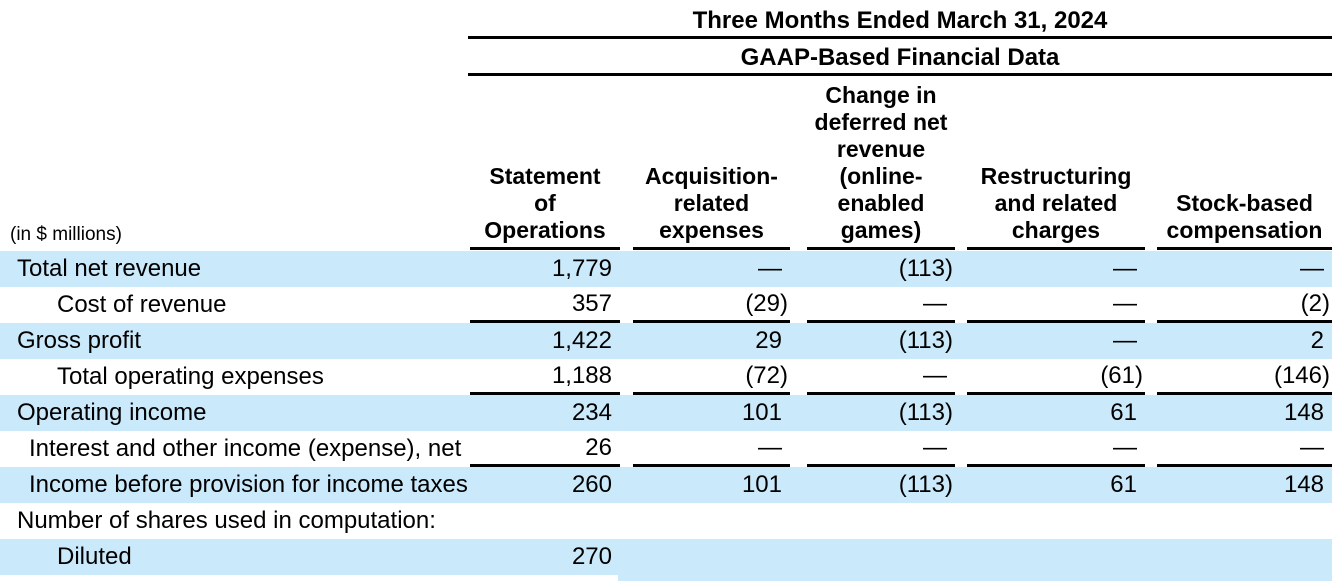 This screenshot has width=1332, height=581. I want to click on column-header-label: Restructuring and related charges, so click(1056, 203).